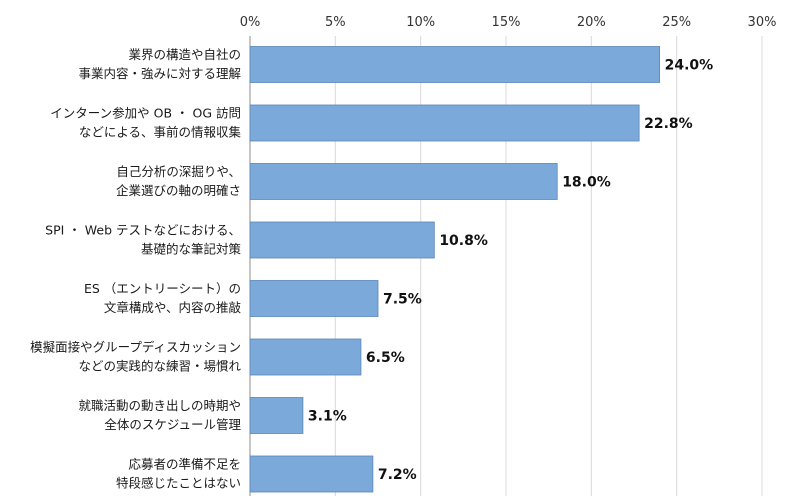 The width and height of the screenshot is (800, 496). Describe the element at coordinates (159, 405) in the screenshot. I see `category-label-line: 就職活動の動き出しの時期や` at that location.